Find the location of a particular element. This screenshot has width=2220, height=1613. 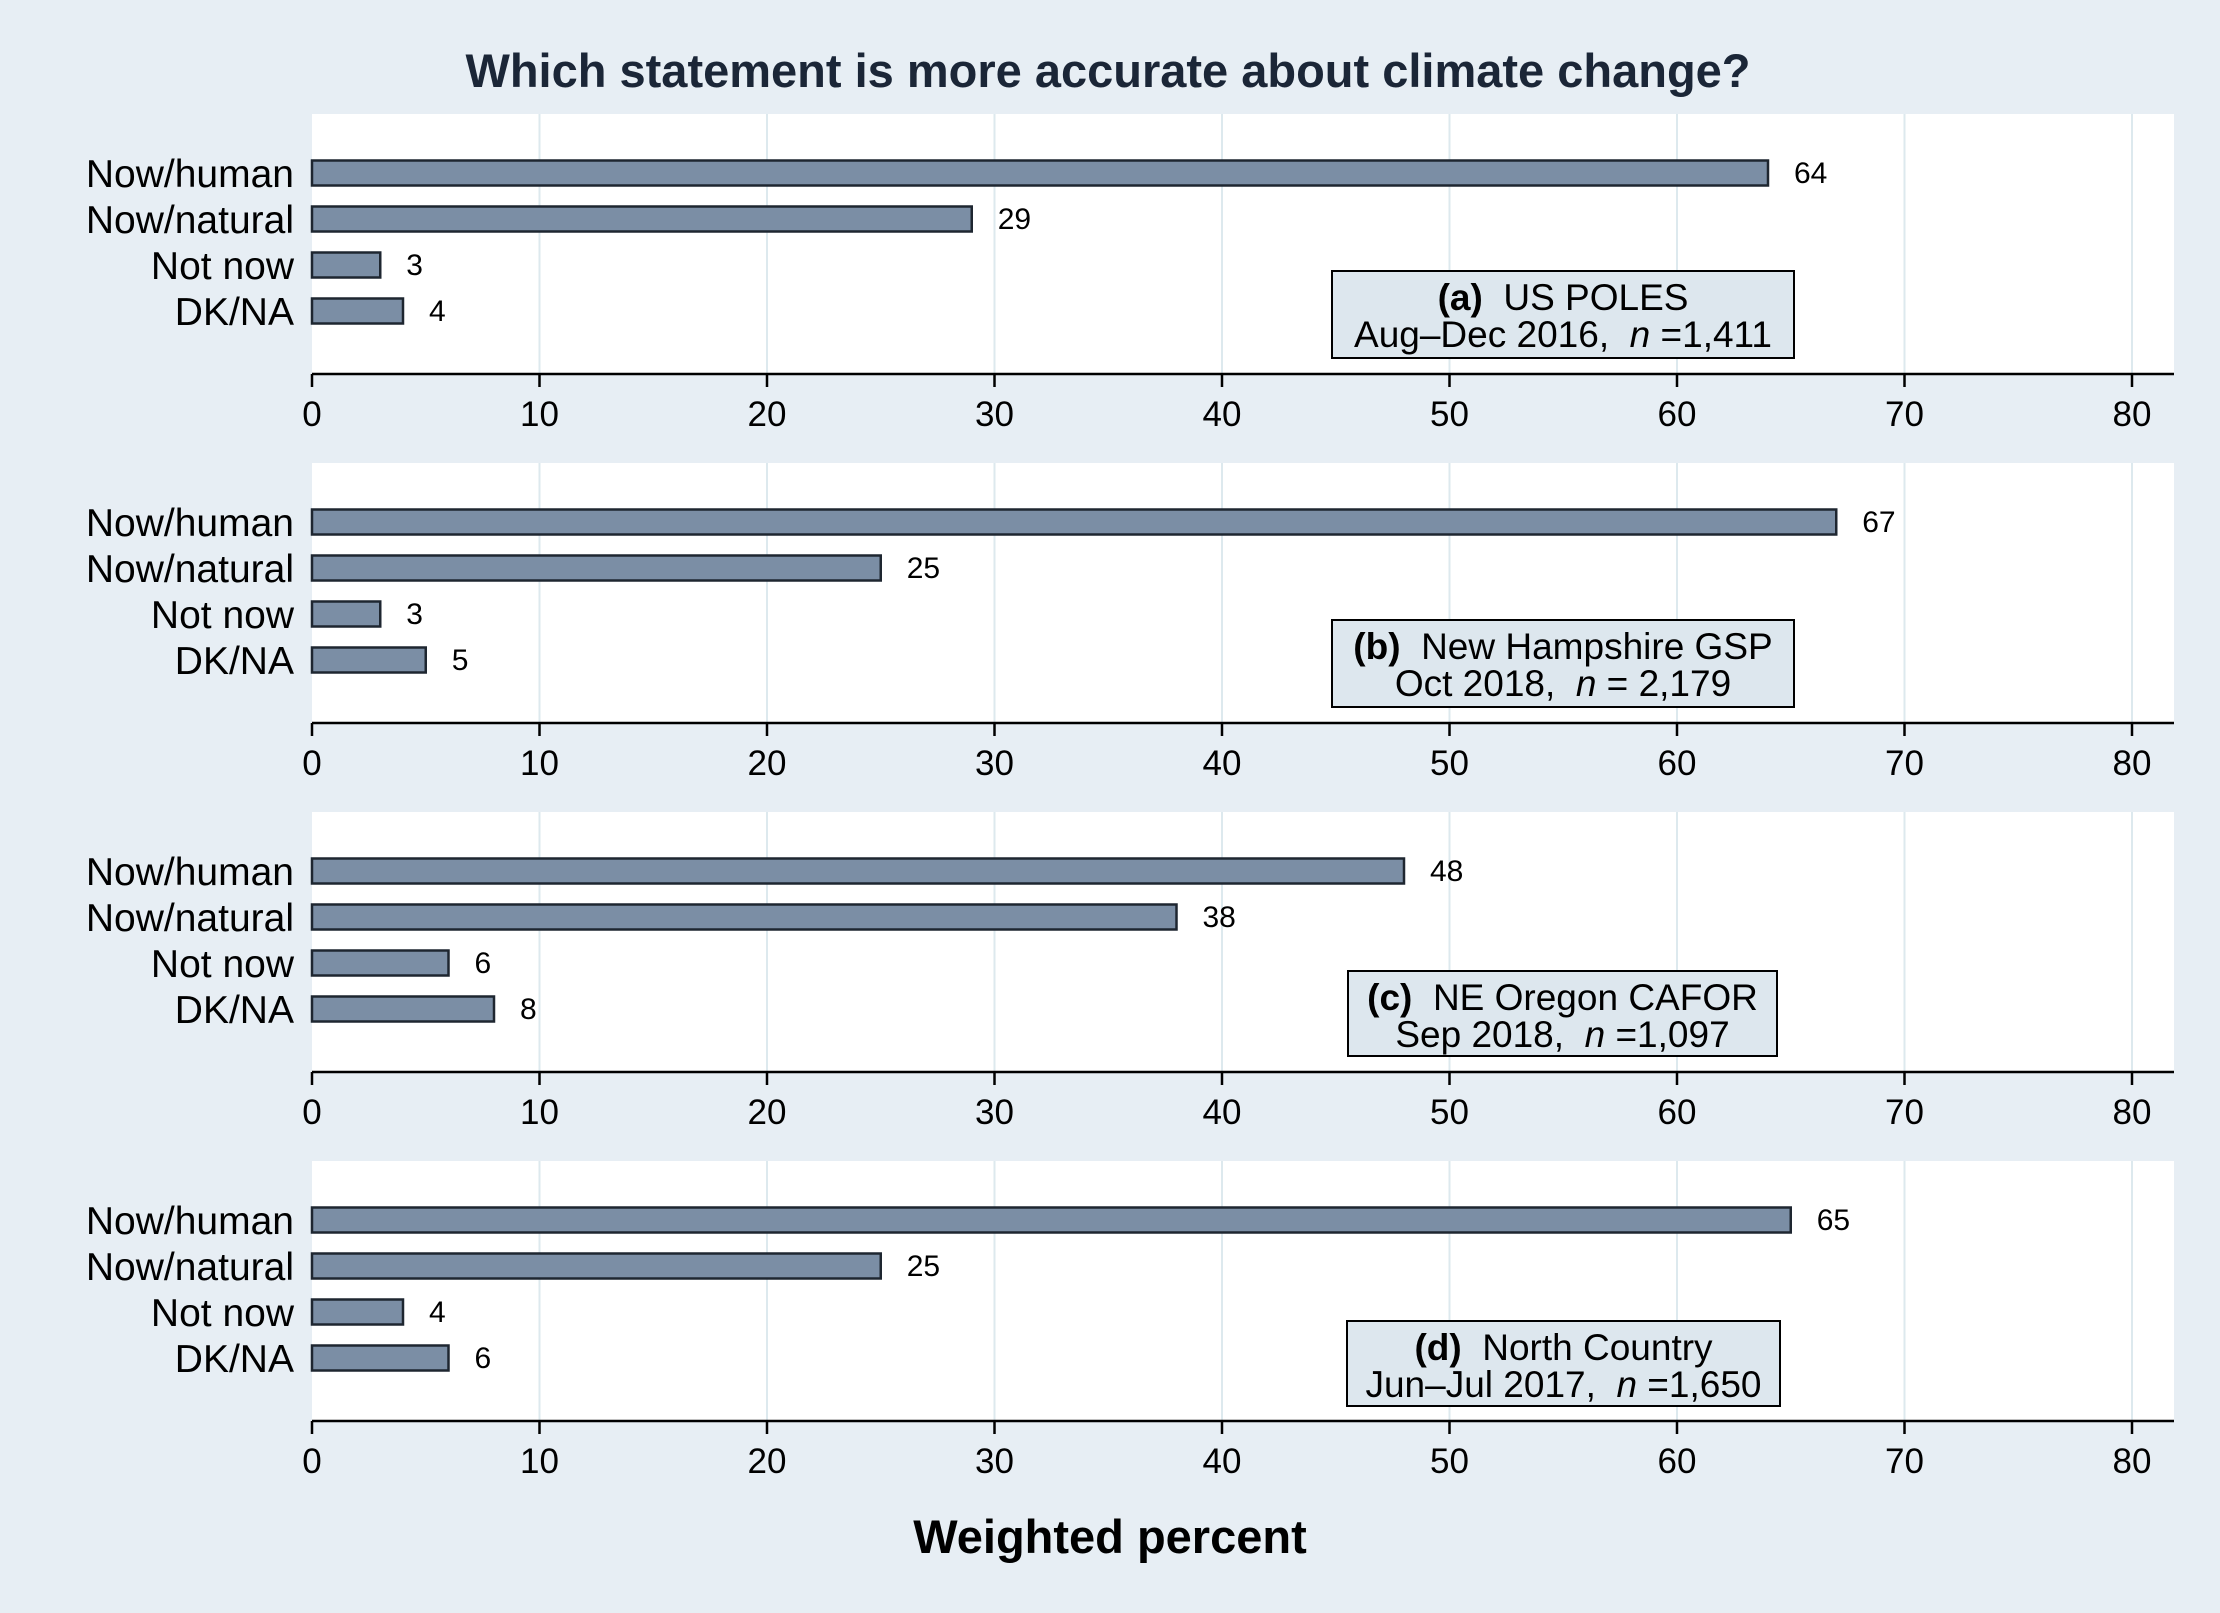

panel-name: (a) US POLES is located at coordinates (1563, 297).